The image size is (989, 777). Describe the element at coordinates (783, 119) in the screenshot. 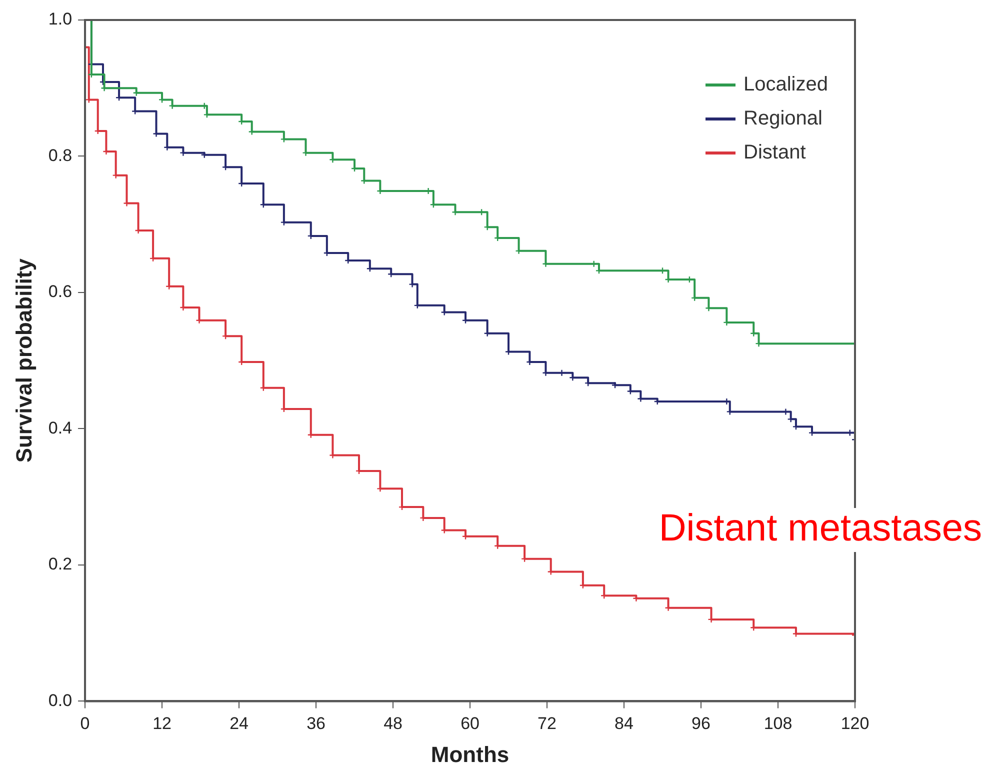

I see `legend-label: Regional` at that location.